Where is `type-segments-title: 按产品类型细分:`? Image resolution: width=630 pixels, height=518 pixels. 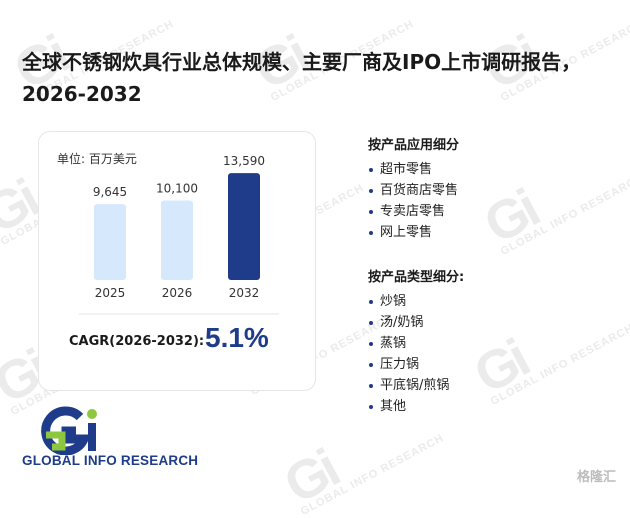
type-segments-title: 按产品类型细分: is located at coordinates (416, 277).